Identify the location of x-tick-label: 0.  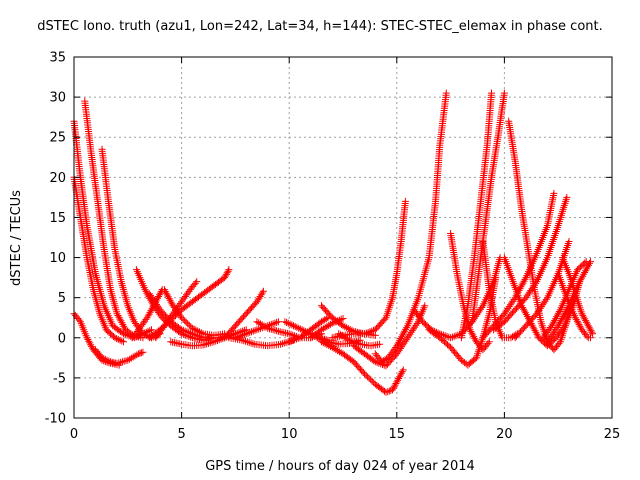
(74, 434).